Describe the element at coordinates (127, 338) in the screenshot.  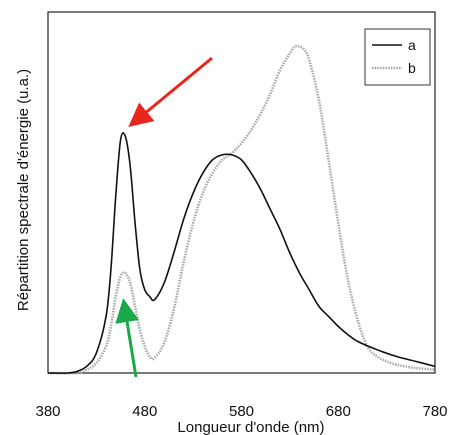
I see `green-arrow-icon` at that location.